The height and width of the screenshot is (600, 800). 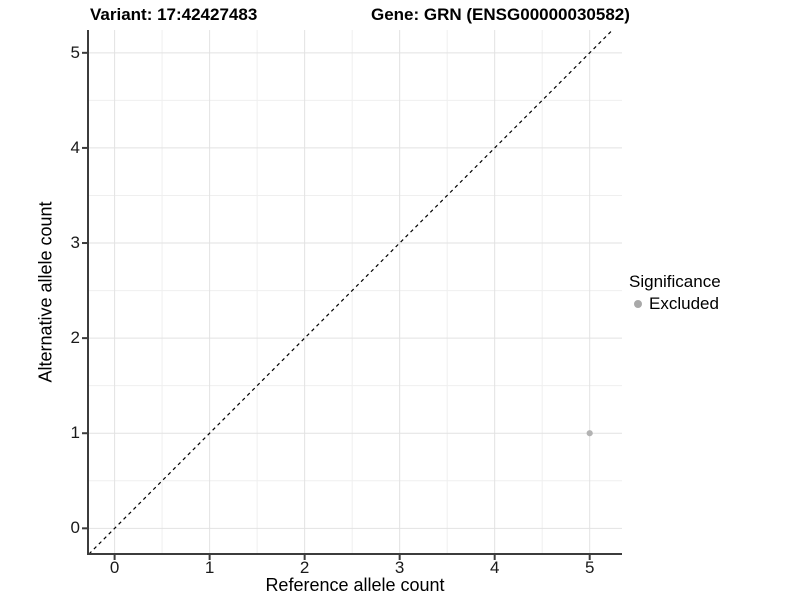 I want to click on gene-title: Gene: GRN (ENSG00000030582), so click(x=500, y=14).